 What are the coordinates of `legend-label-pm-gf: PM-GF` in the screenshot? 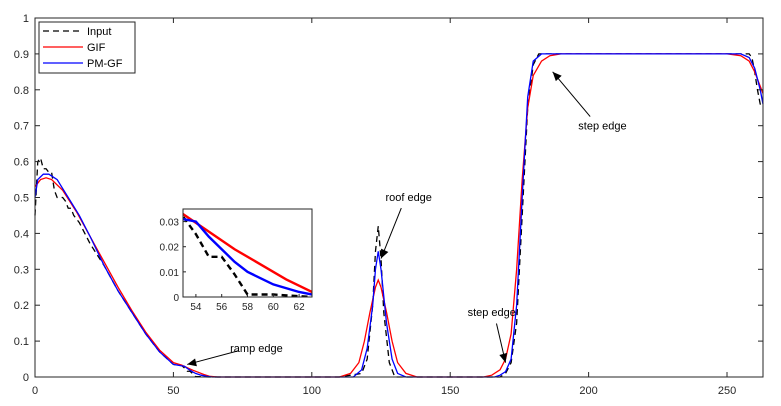 It's located at (105, 64).